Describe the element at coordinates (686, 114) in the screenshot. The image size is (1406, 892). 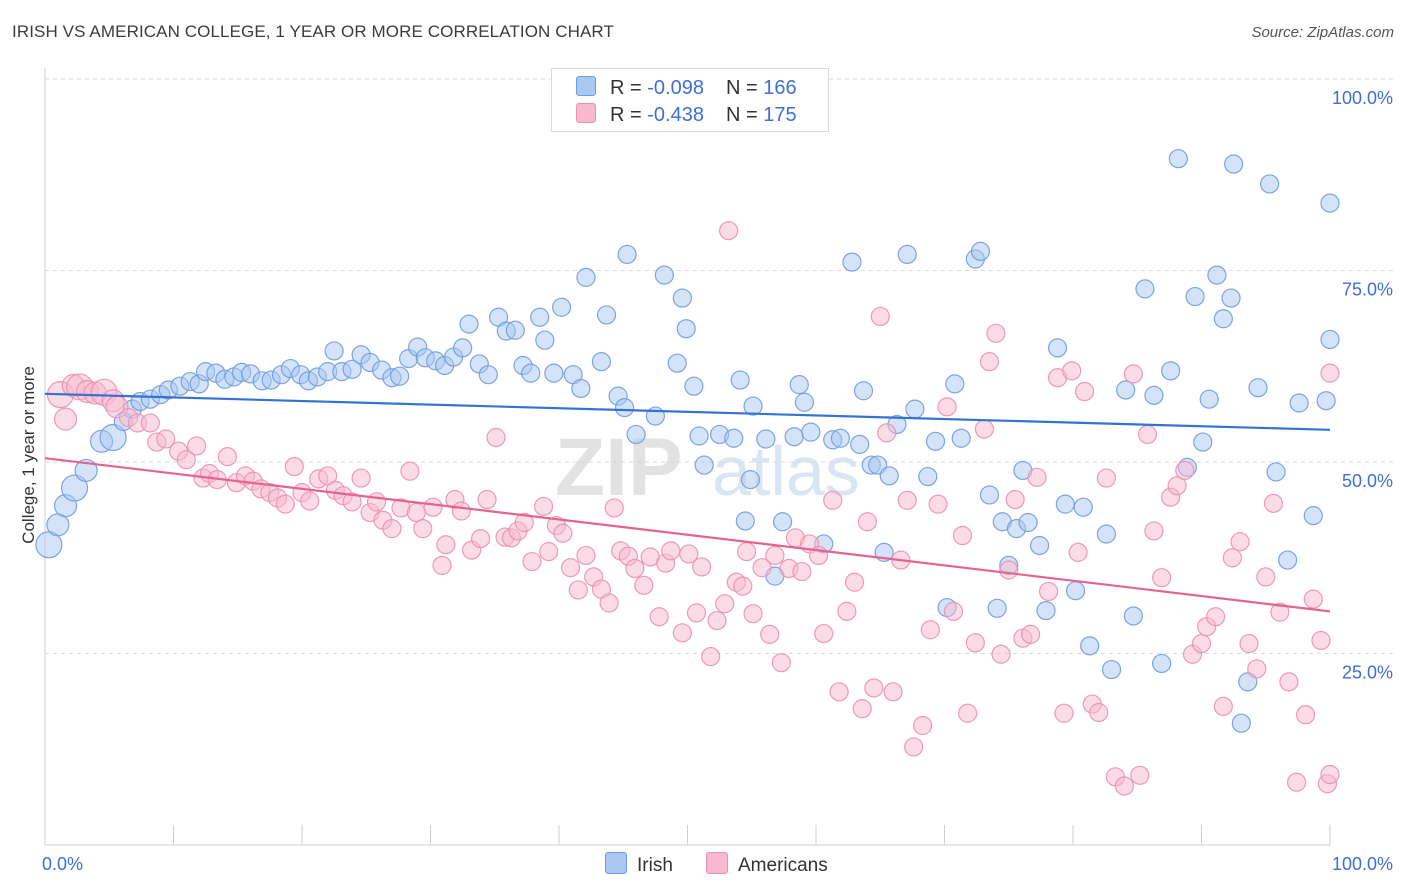
I see `legend-row-americans: R = -0.438 N = 175` at that location.